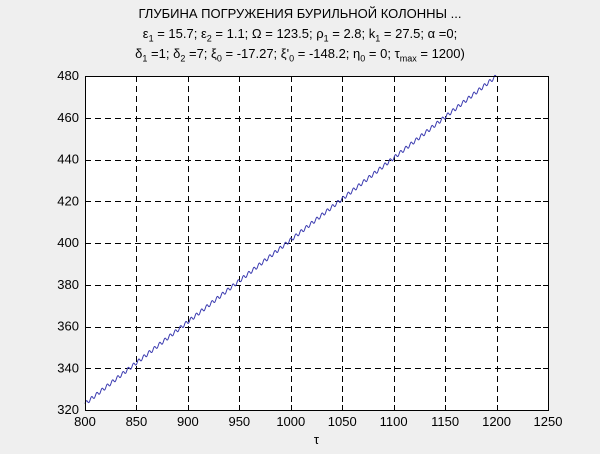 The width and height of the screenshot is (600, 454). What do you see at coordinates (548, 421) in the screenshot?
I see `x-tick-label: 1250` at bounding box center [548, 421].